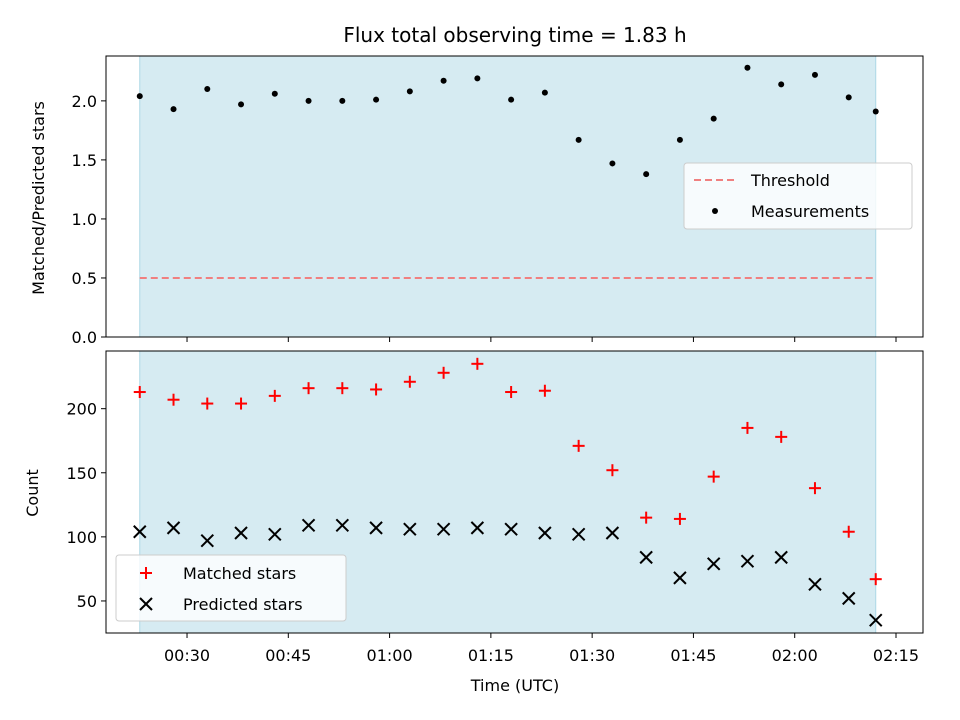  Describe the element at coordinates (84, 219) in the screenshot. I see `top-y-tick-label: 1.0` at that location.